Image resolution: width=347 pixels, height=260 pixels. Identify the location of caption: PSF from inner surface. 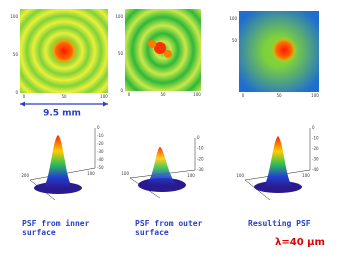
(56, 228).